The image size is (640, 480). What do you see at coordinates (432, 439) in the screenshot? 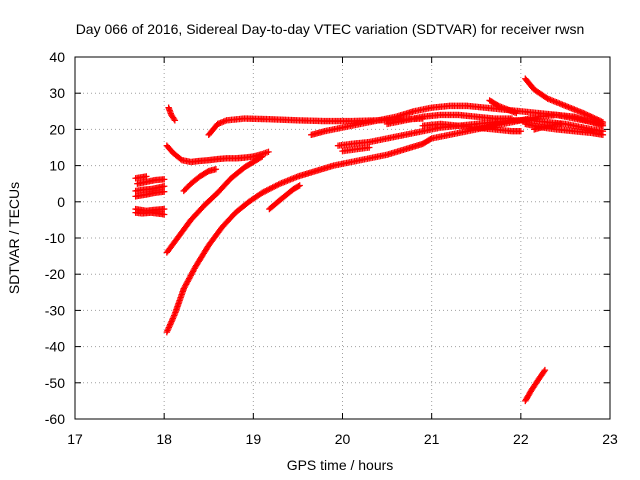
I see `x-tick-label: 21` at bounding box center [432, 439].